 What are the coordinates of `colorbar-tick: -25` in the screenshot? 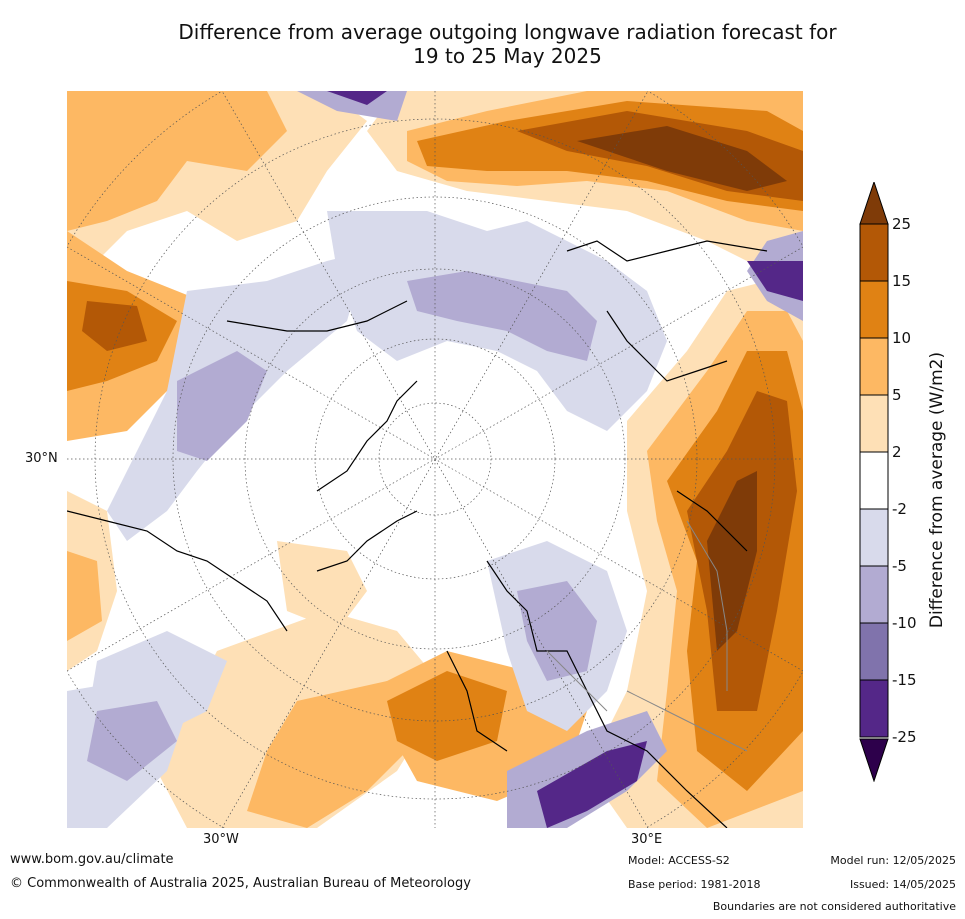 It's located at (904, 737).